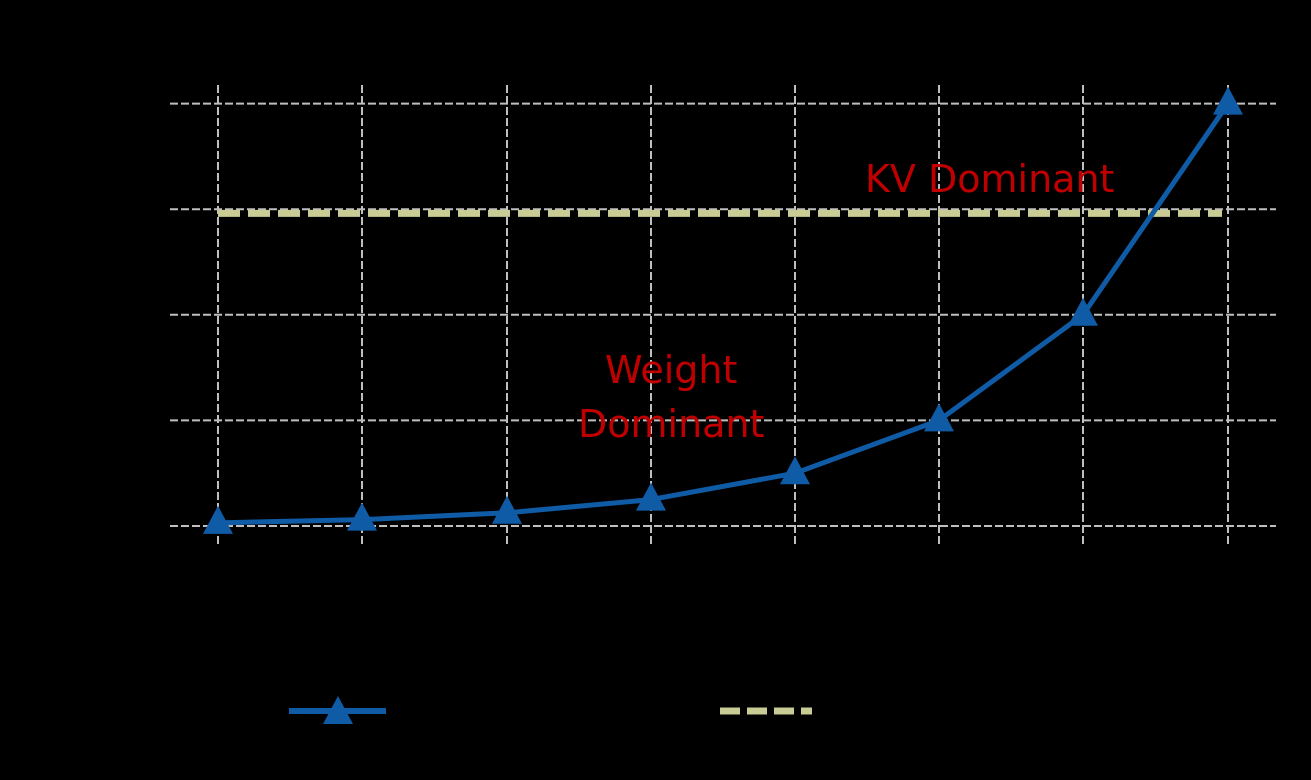 This screenshot has height=780, width=1311. I want to click on annotation-kv-dominant: KV Dominant, so click(990, 179).